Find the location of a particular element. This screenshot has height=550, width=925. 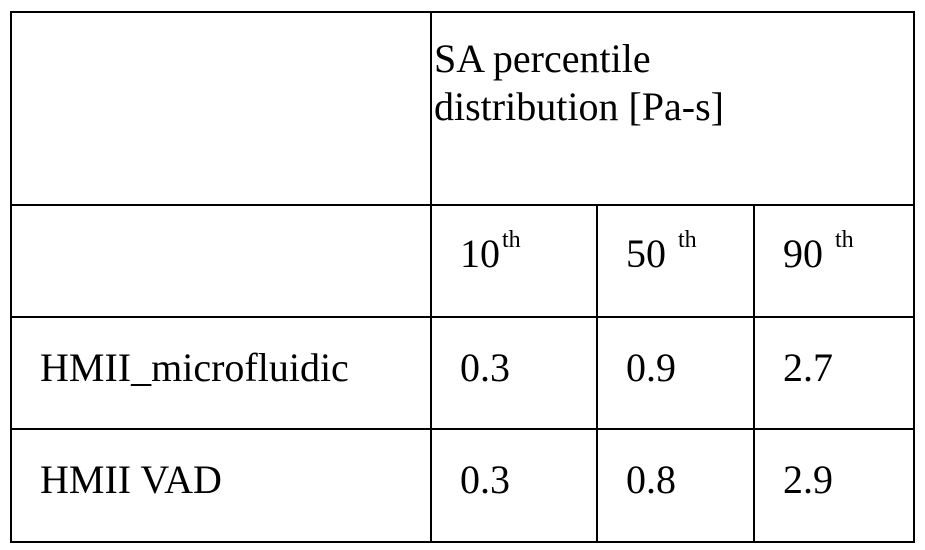

cell-value: 0.9 is located at coordinates (651, 367).